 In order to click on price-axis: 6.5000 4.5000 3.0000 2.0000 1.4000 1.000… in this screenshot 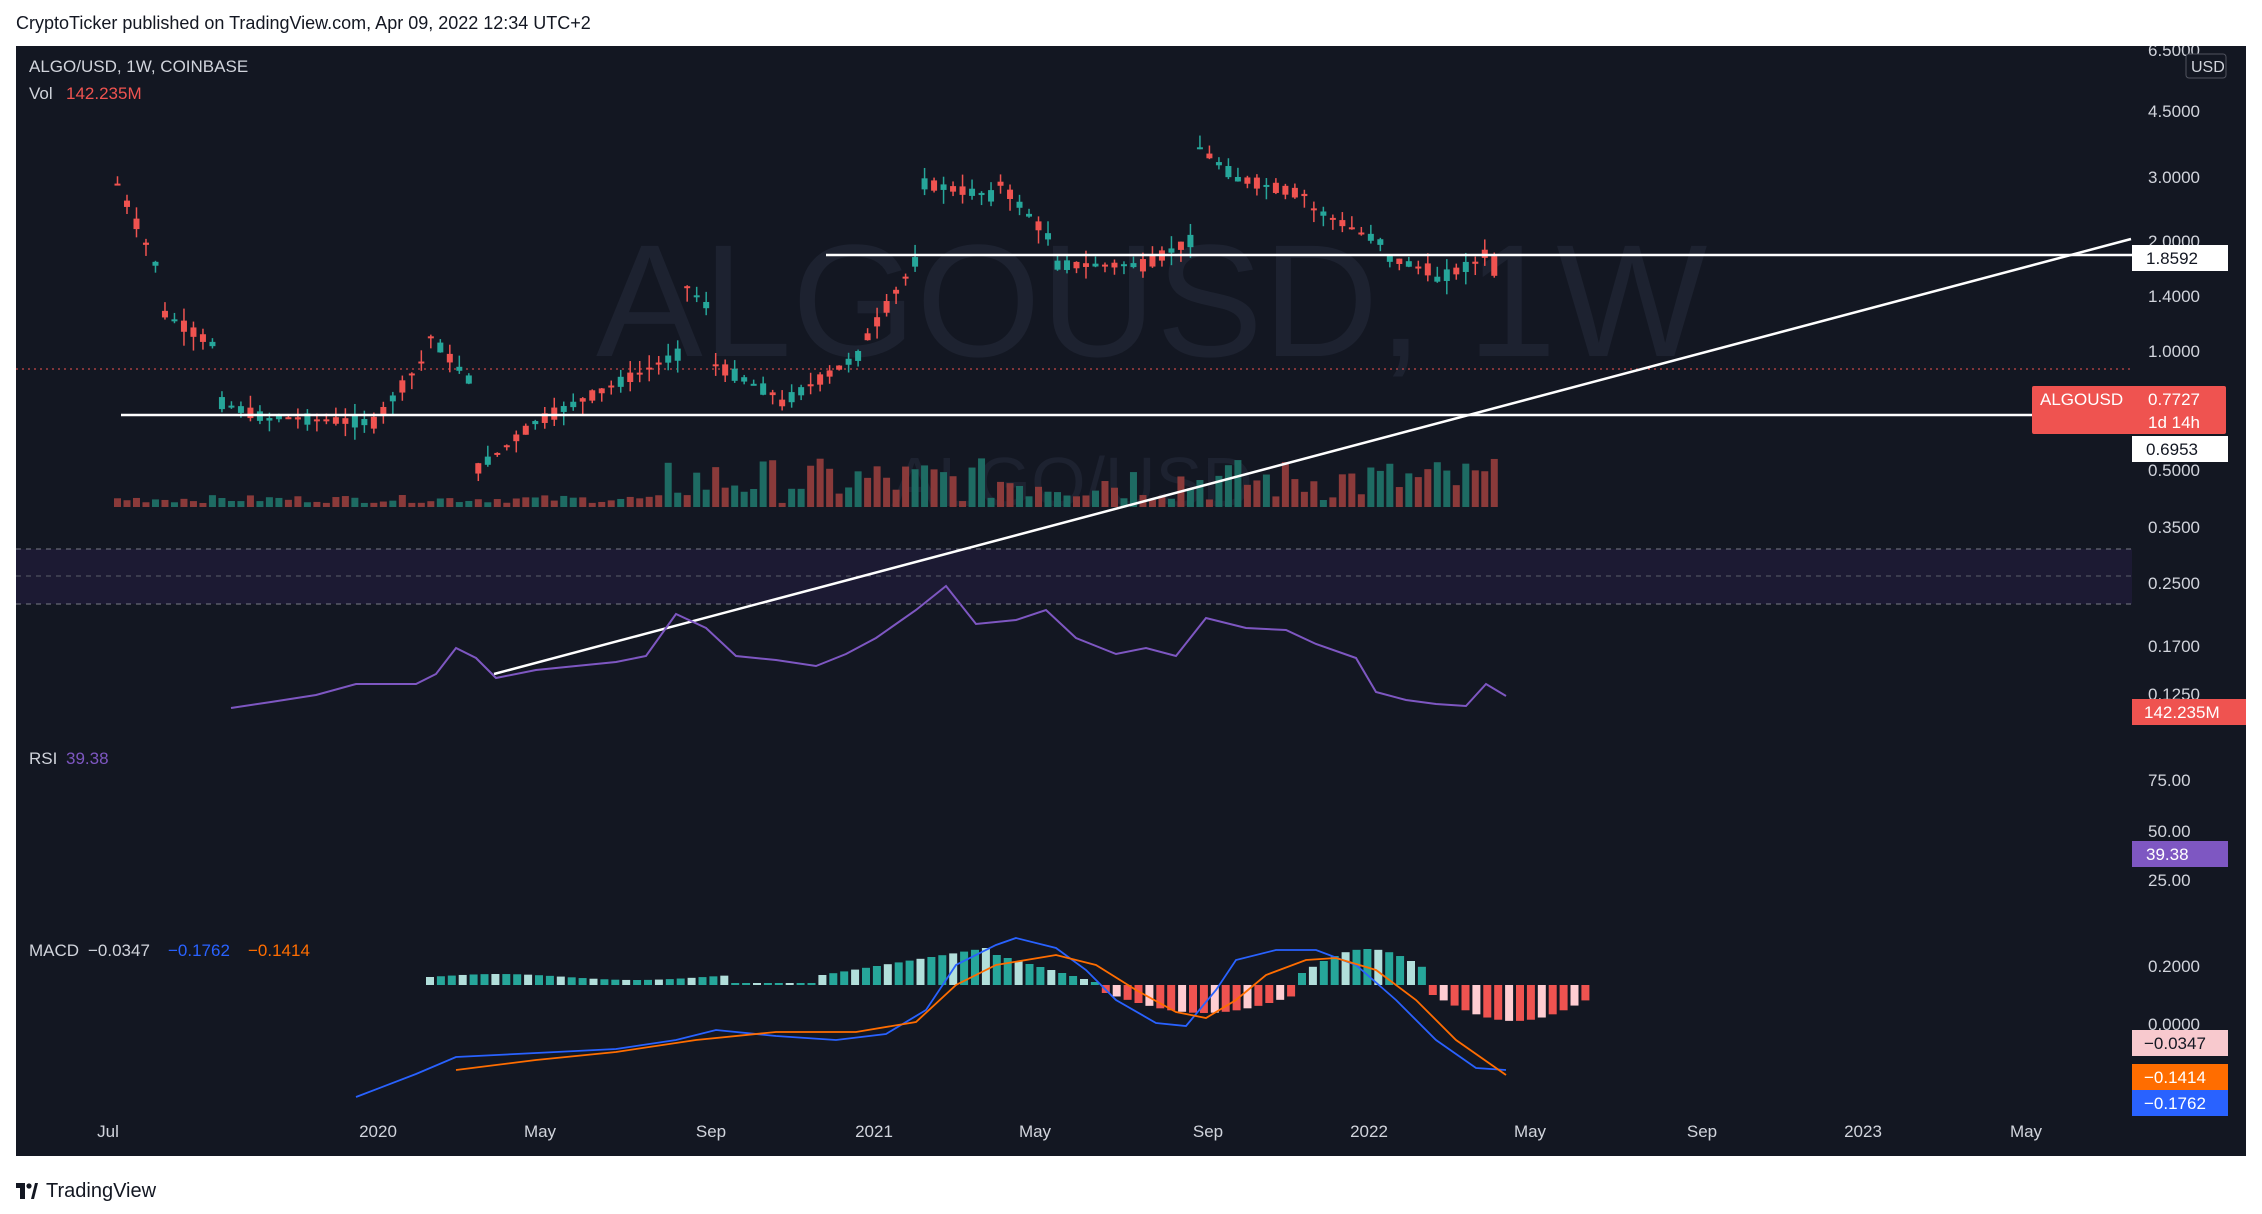, I will do `click(2174, 372)`.